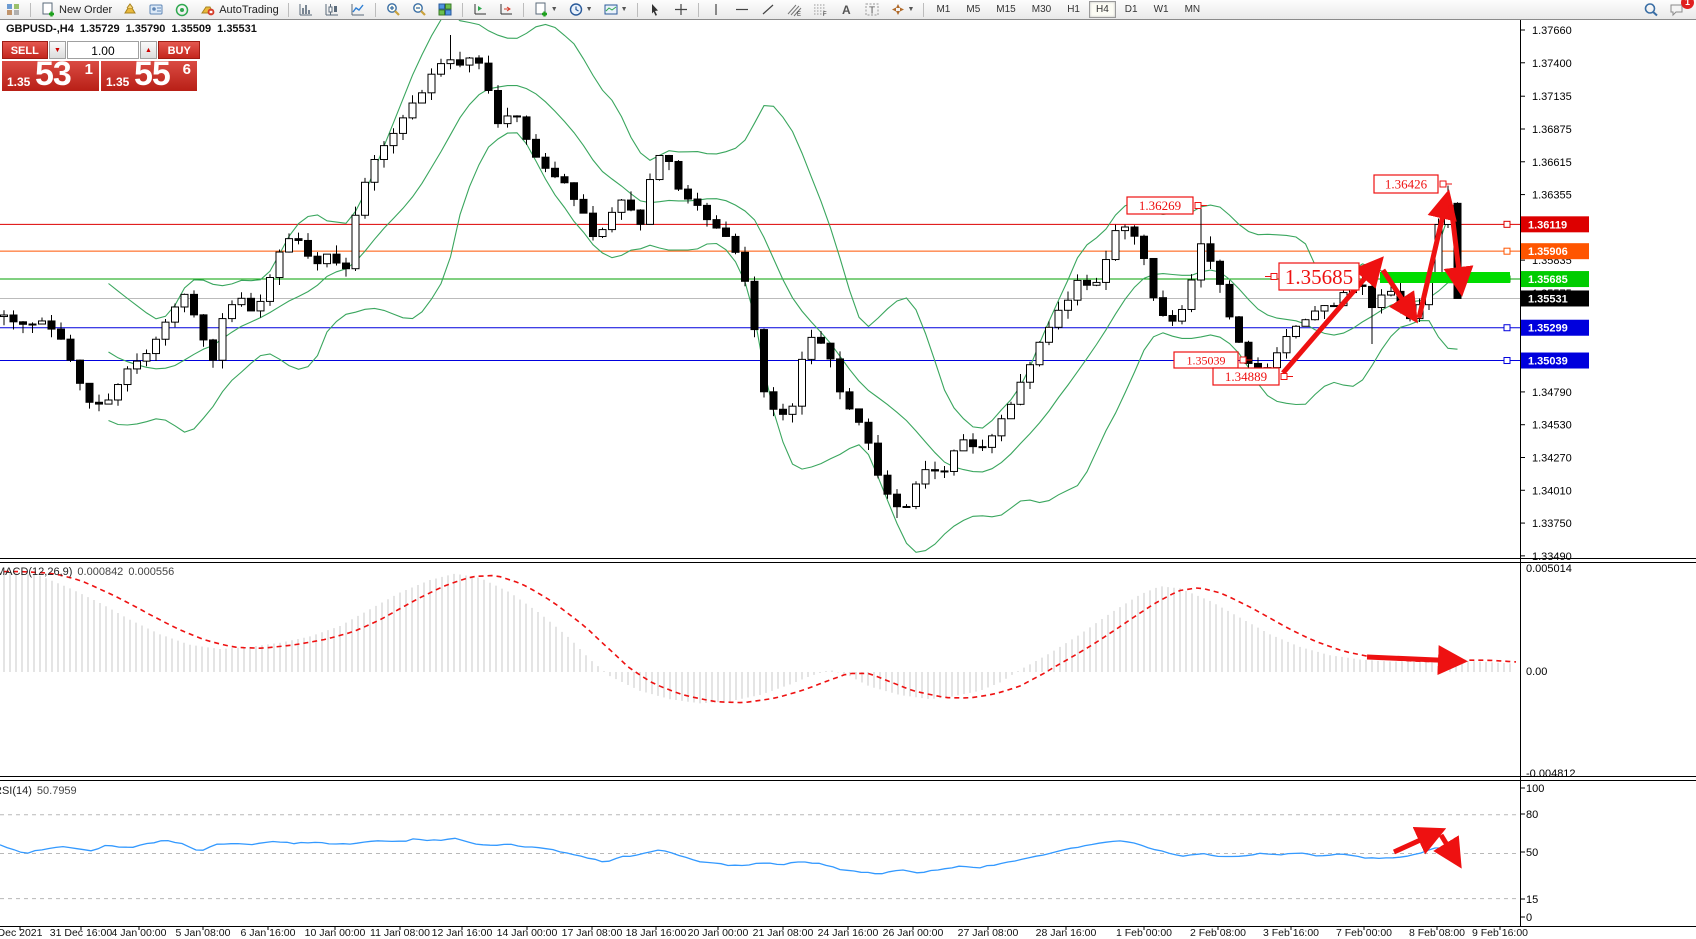 Image resolution: width=1696 pixels, height=939 pixels. What do you see at coordinates (716, 9) in the screenshot?
I see `vertical-line-icon` at bounding box center [716, 9].